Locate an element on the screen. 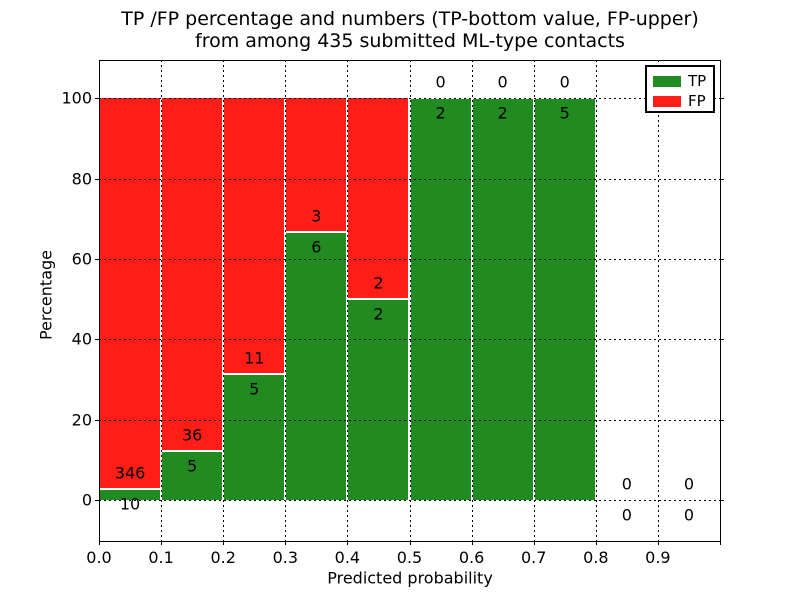 This screenshot has width=800, height=600. y-tick-label: 40 is located at coordinates (81, 339).